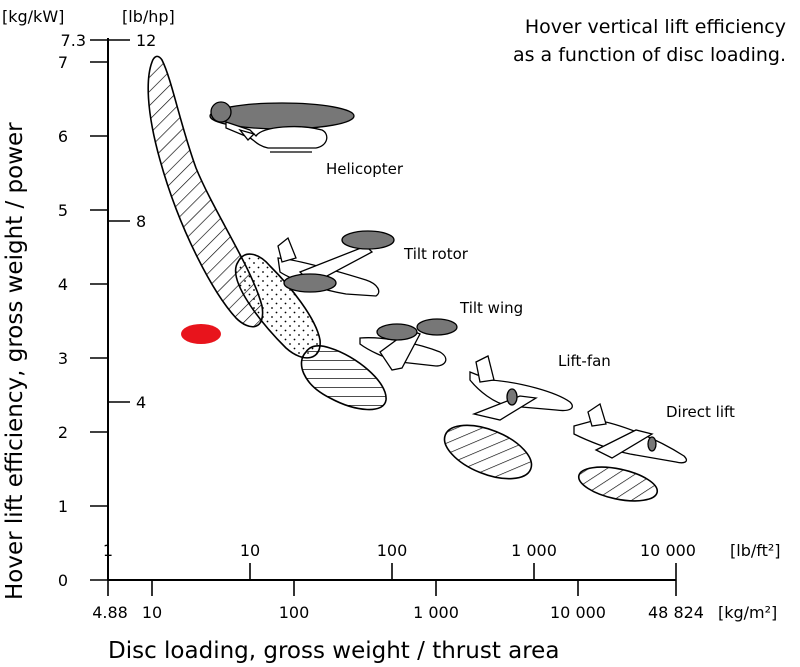 This screenshot has height=667, width=800. I want to click on label-tilt-rotor: Tilt rotor, so click(436, 254).